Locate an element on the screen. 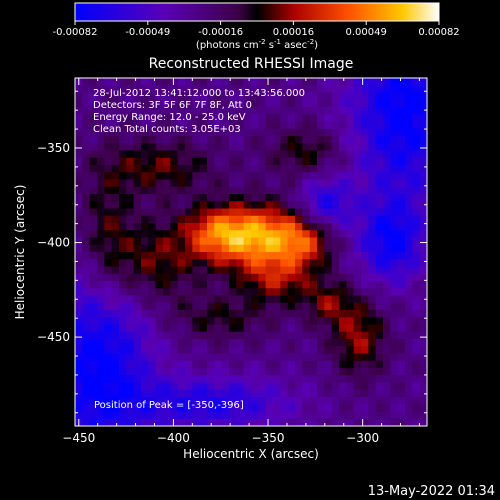 The width and height of the screenshot is (500, 500). x-tick-label: −350 is located at coordinates (268, 438).